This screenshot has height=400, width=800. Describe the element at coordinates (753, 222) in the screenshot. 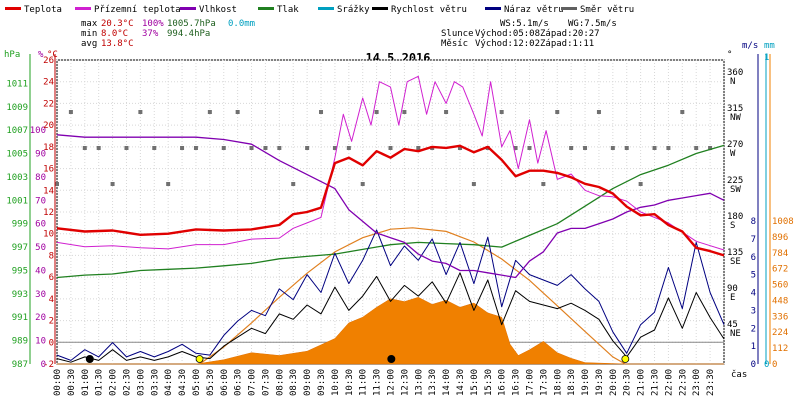

I see `ms-tick-label: 8` at that location.